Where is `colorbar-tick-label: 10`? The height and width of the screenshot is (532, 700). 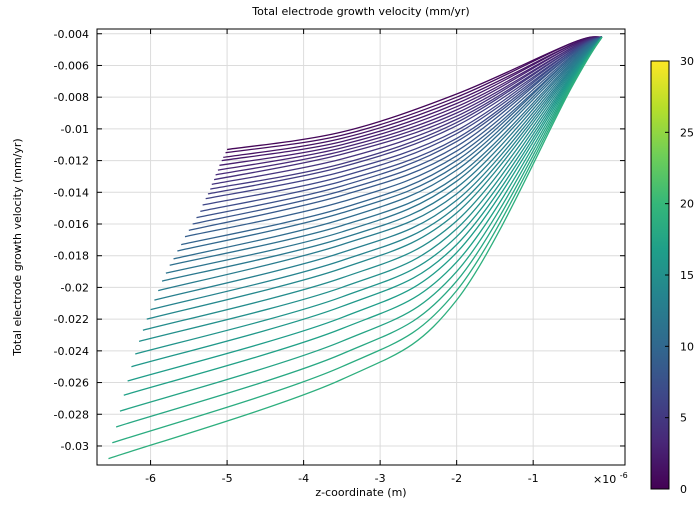 colorbar-tick-label: 10 is located at coordinates (687, 346).